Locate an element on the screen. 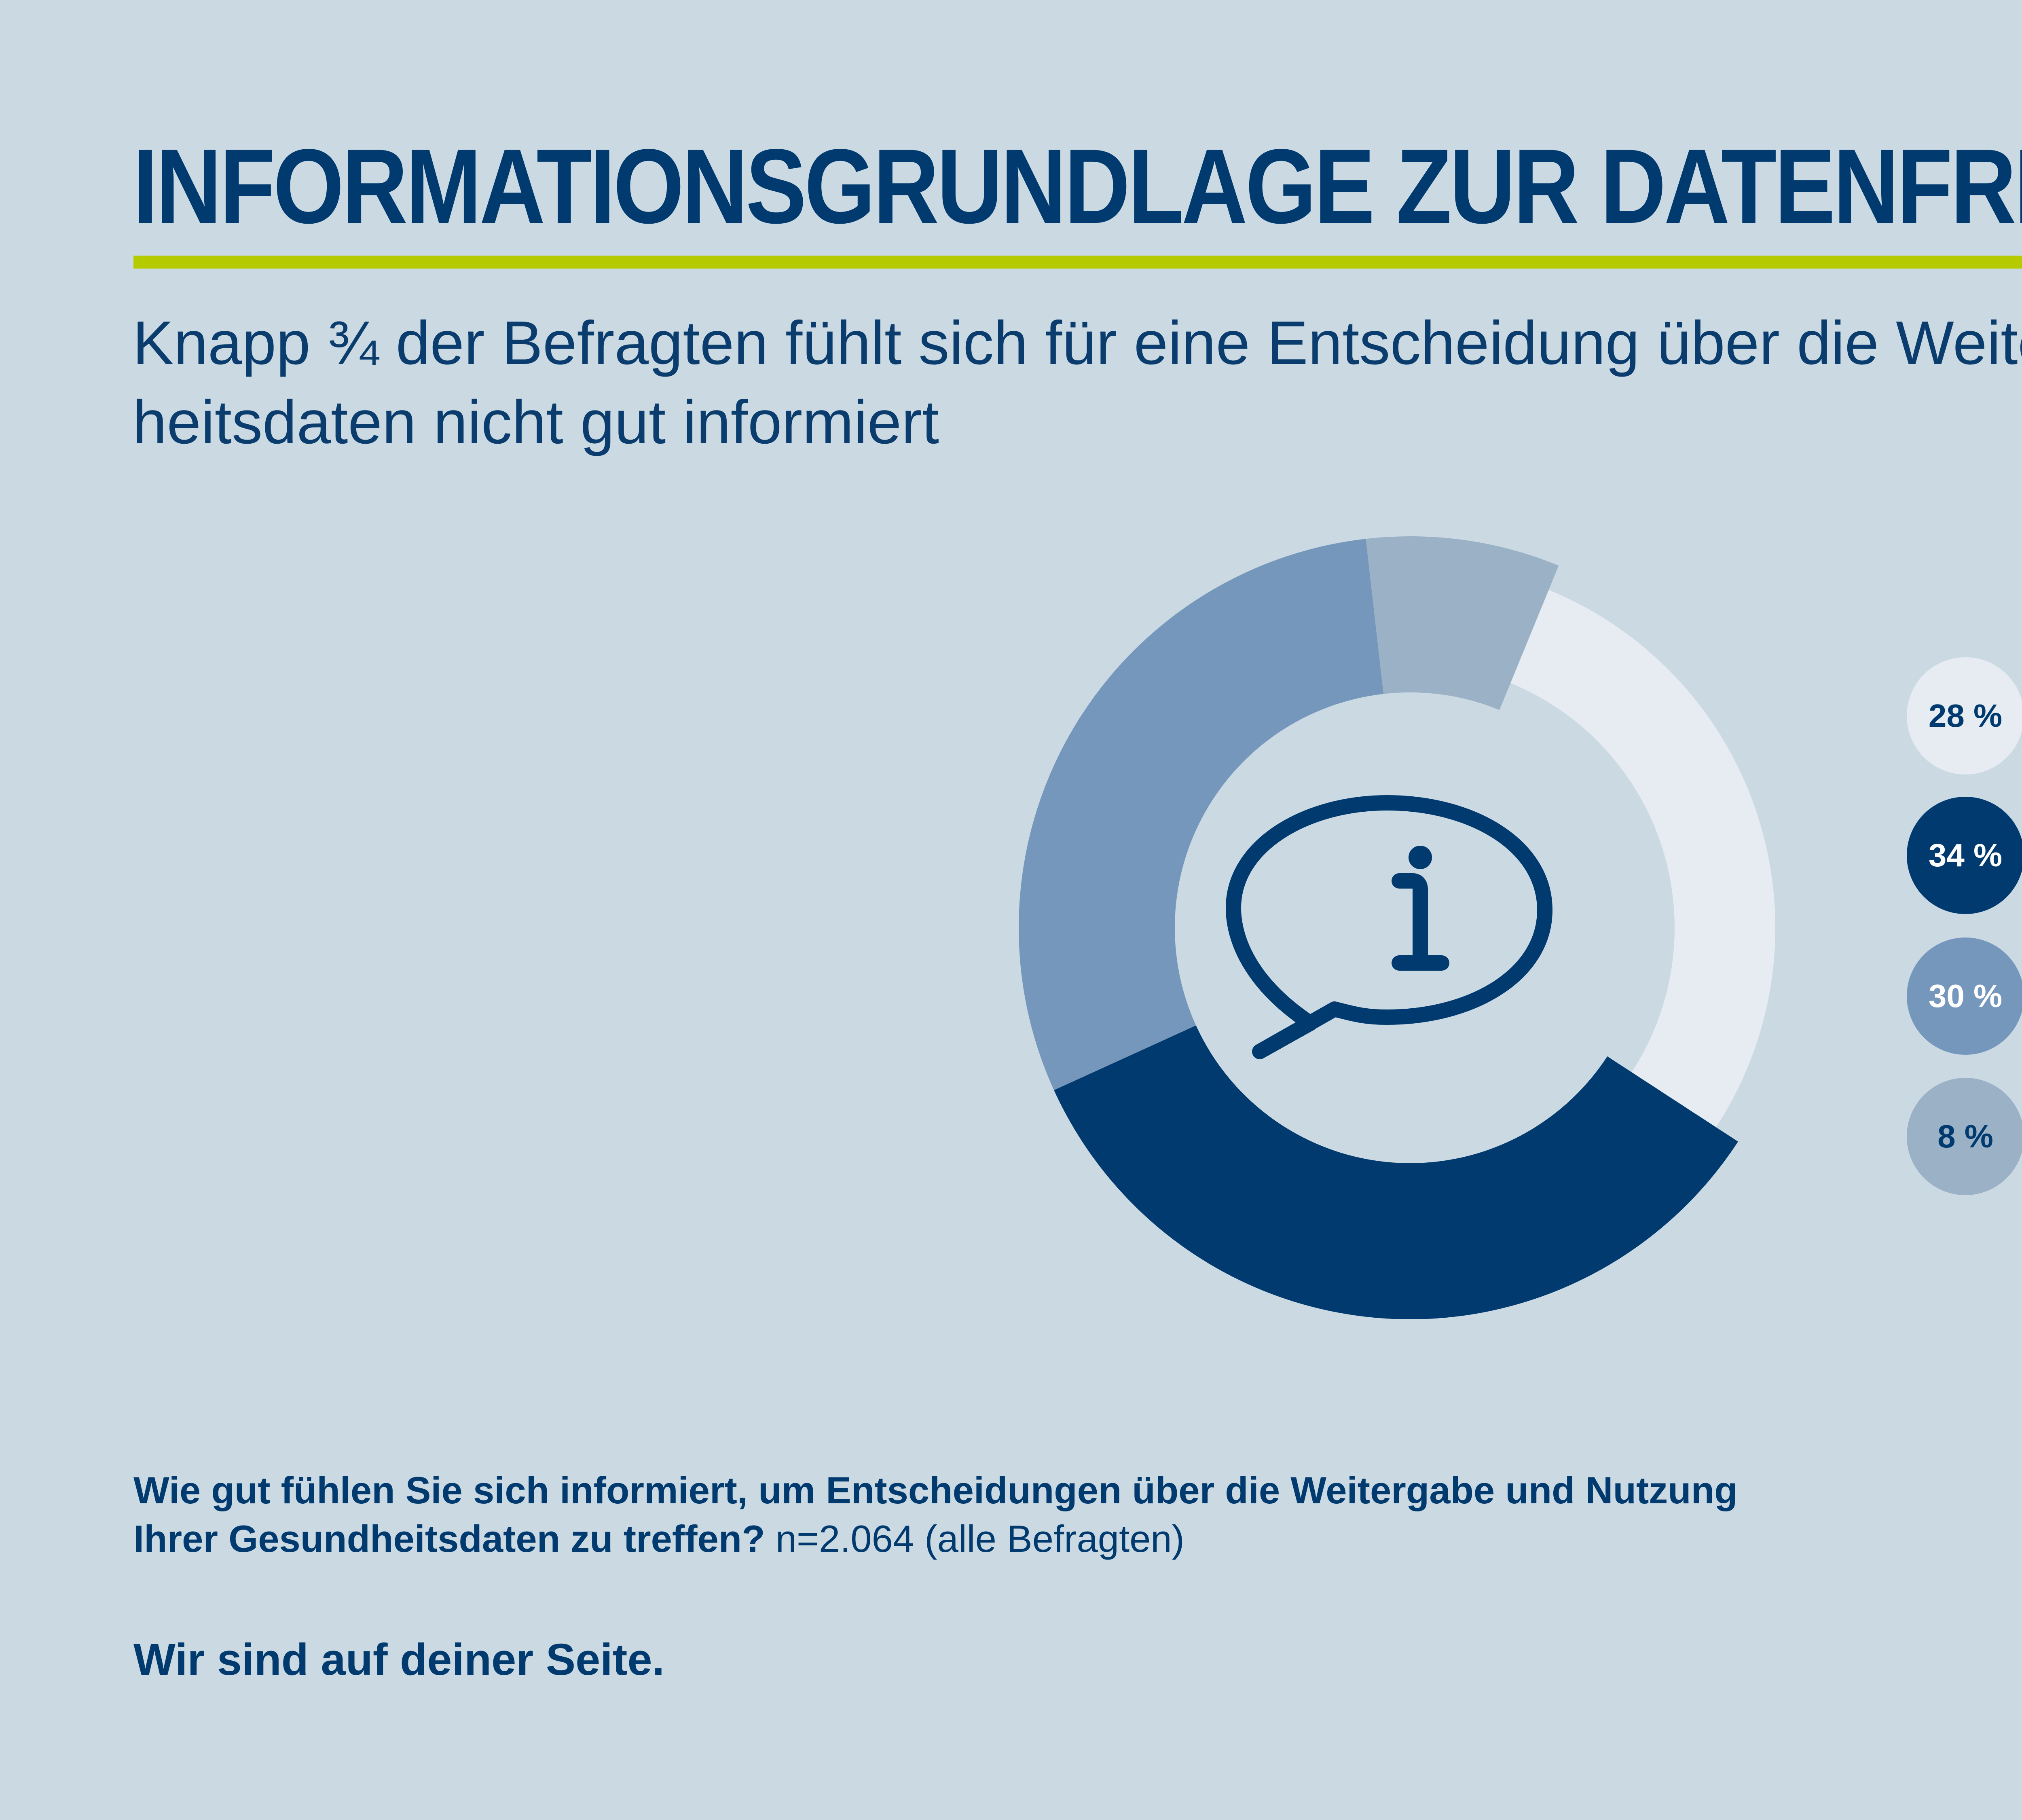 Image resolution: width=2022 pixels, height=1820 pixels. legend-dot-neutral: 34 % is located at coordinates (1964, 855).